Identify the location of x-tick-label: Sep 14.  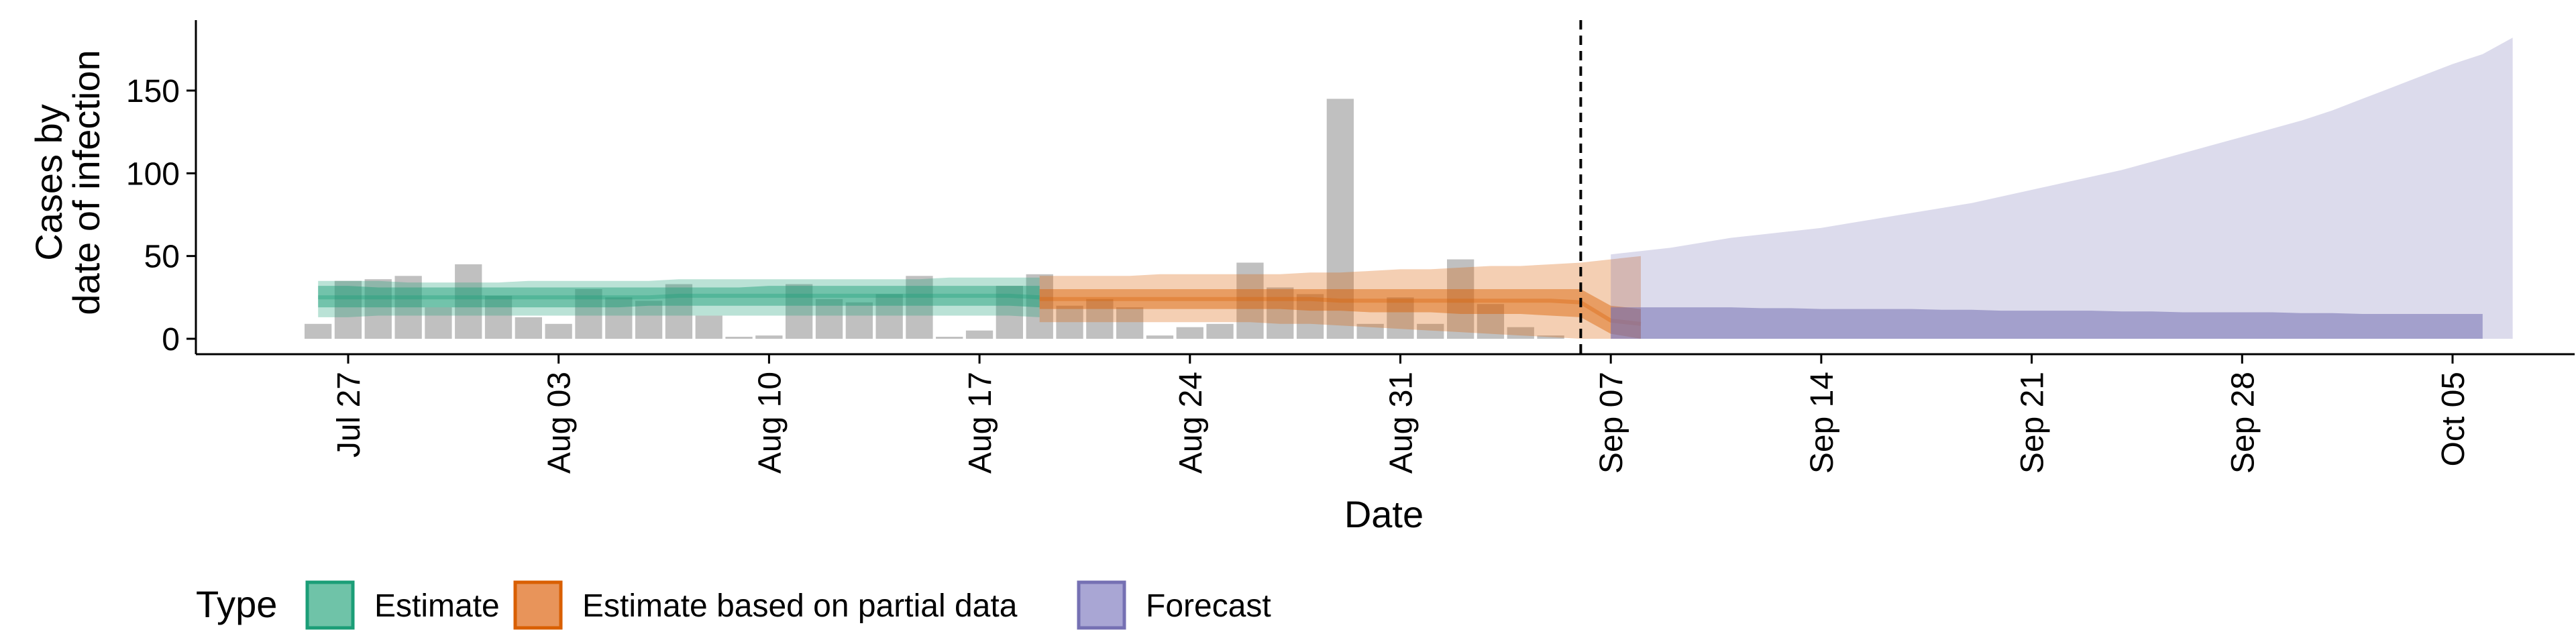
(1822, 423).